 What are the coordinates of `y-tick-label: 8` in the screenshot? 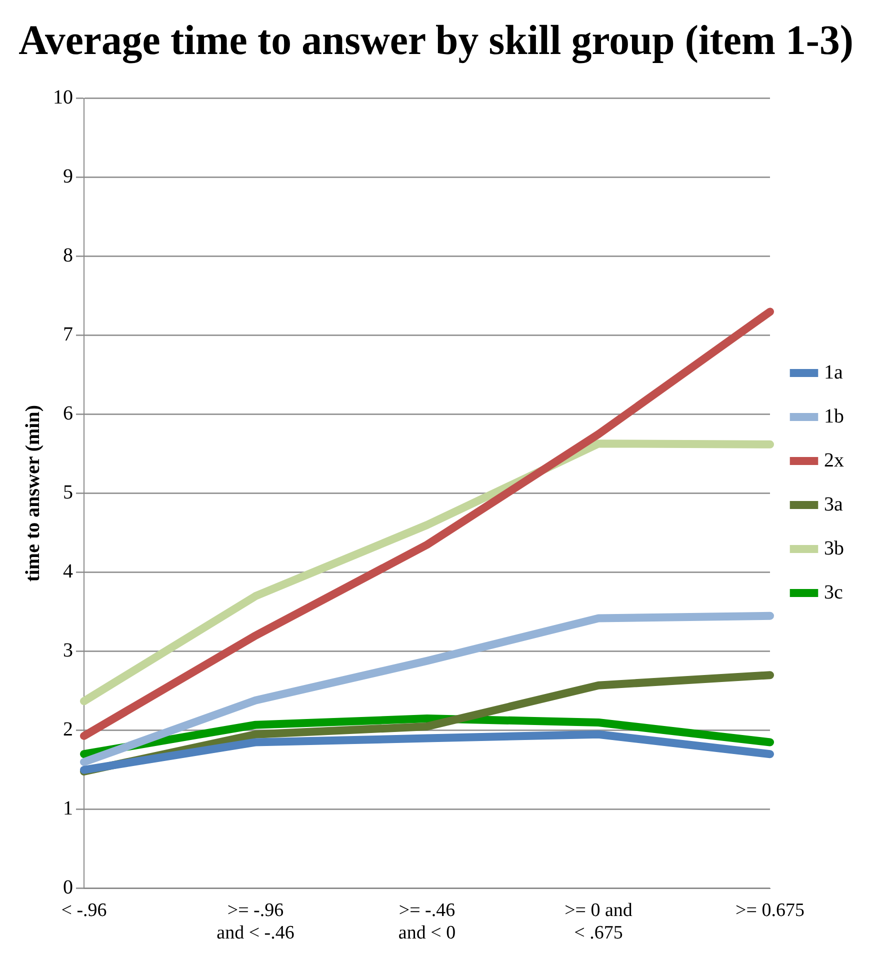 It's located at (68, 255).